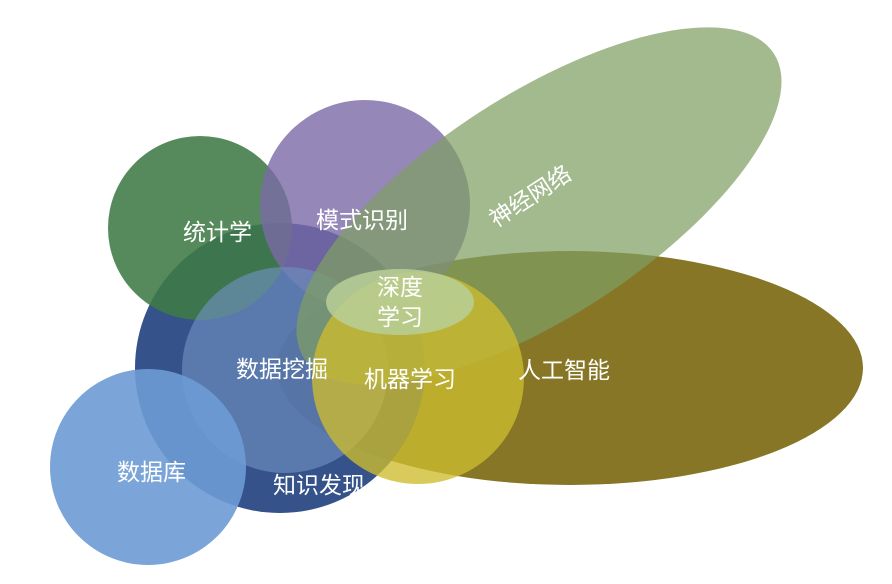 Image resolution: width=892 pixels, height=584 pixels. I want to click on data-mining-label: 数据挖掘, so click(282, 370).